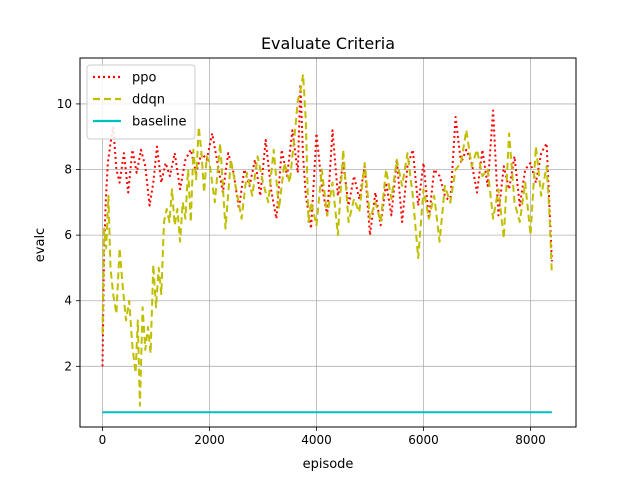 This screenshot has width=640, height=484. Describe the element at coordinates (328, 43) in the screenshot. I see `chart-title: Evaluate Criteria` at that location.